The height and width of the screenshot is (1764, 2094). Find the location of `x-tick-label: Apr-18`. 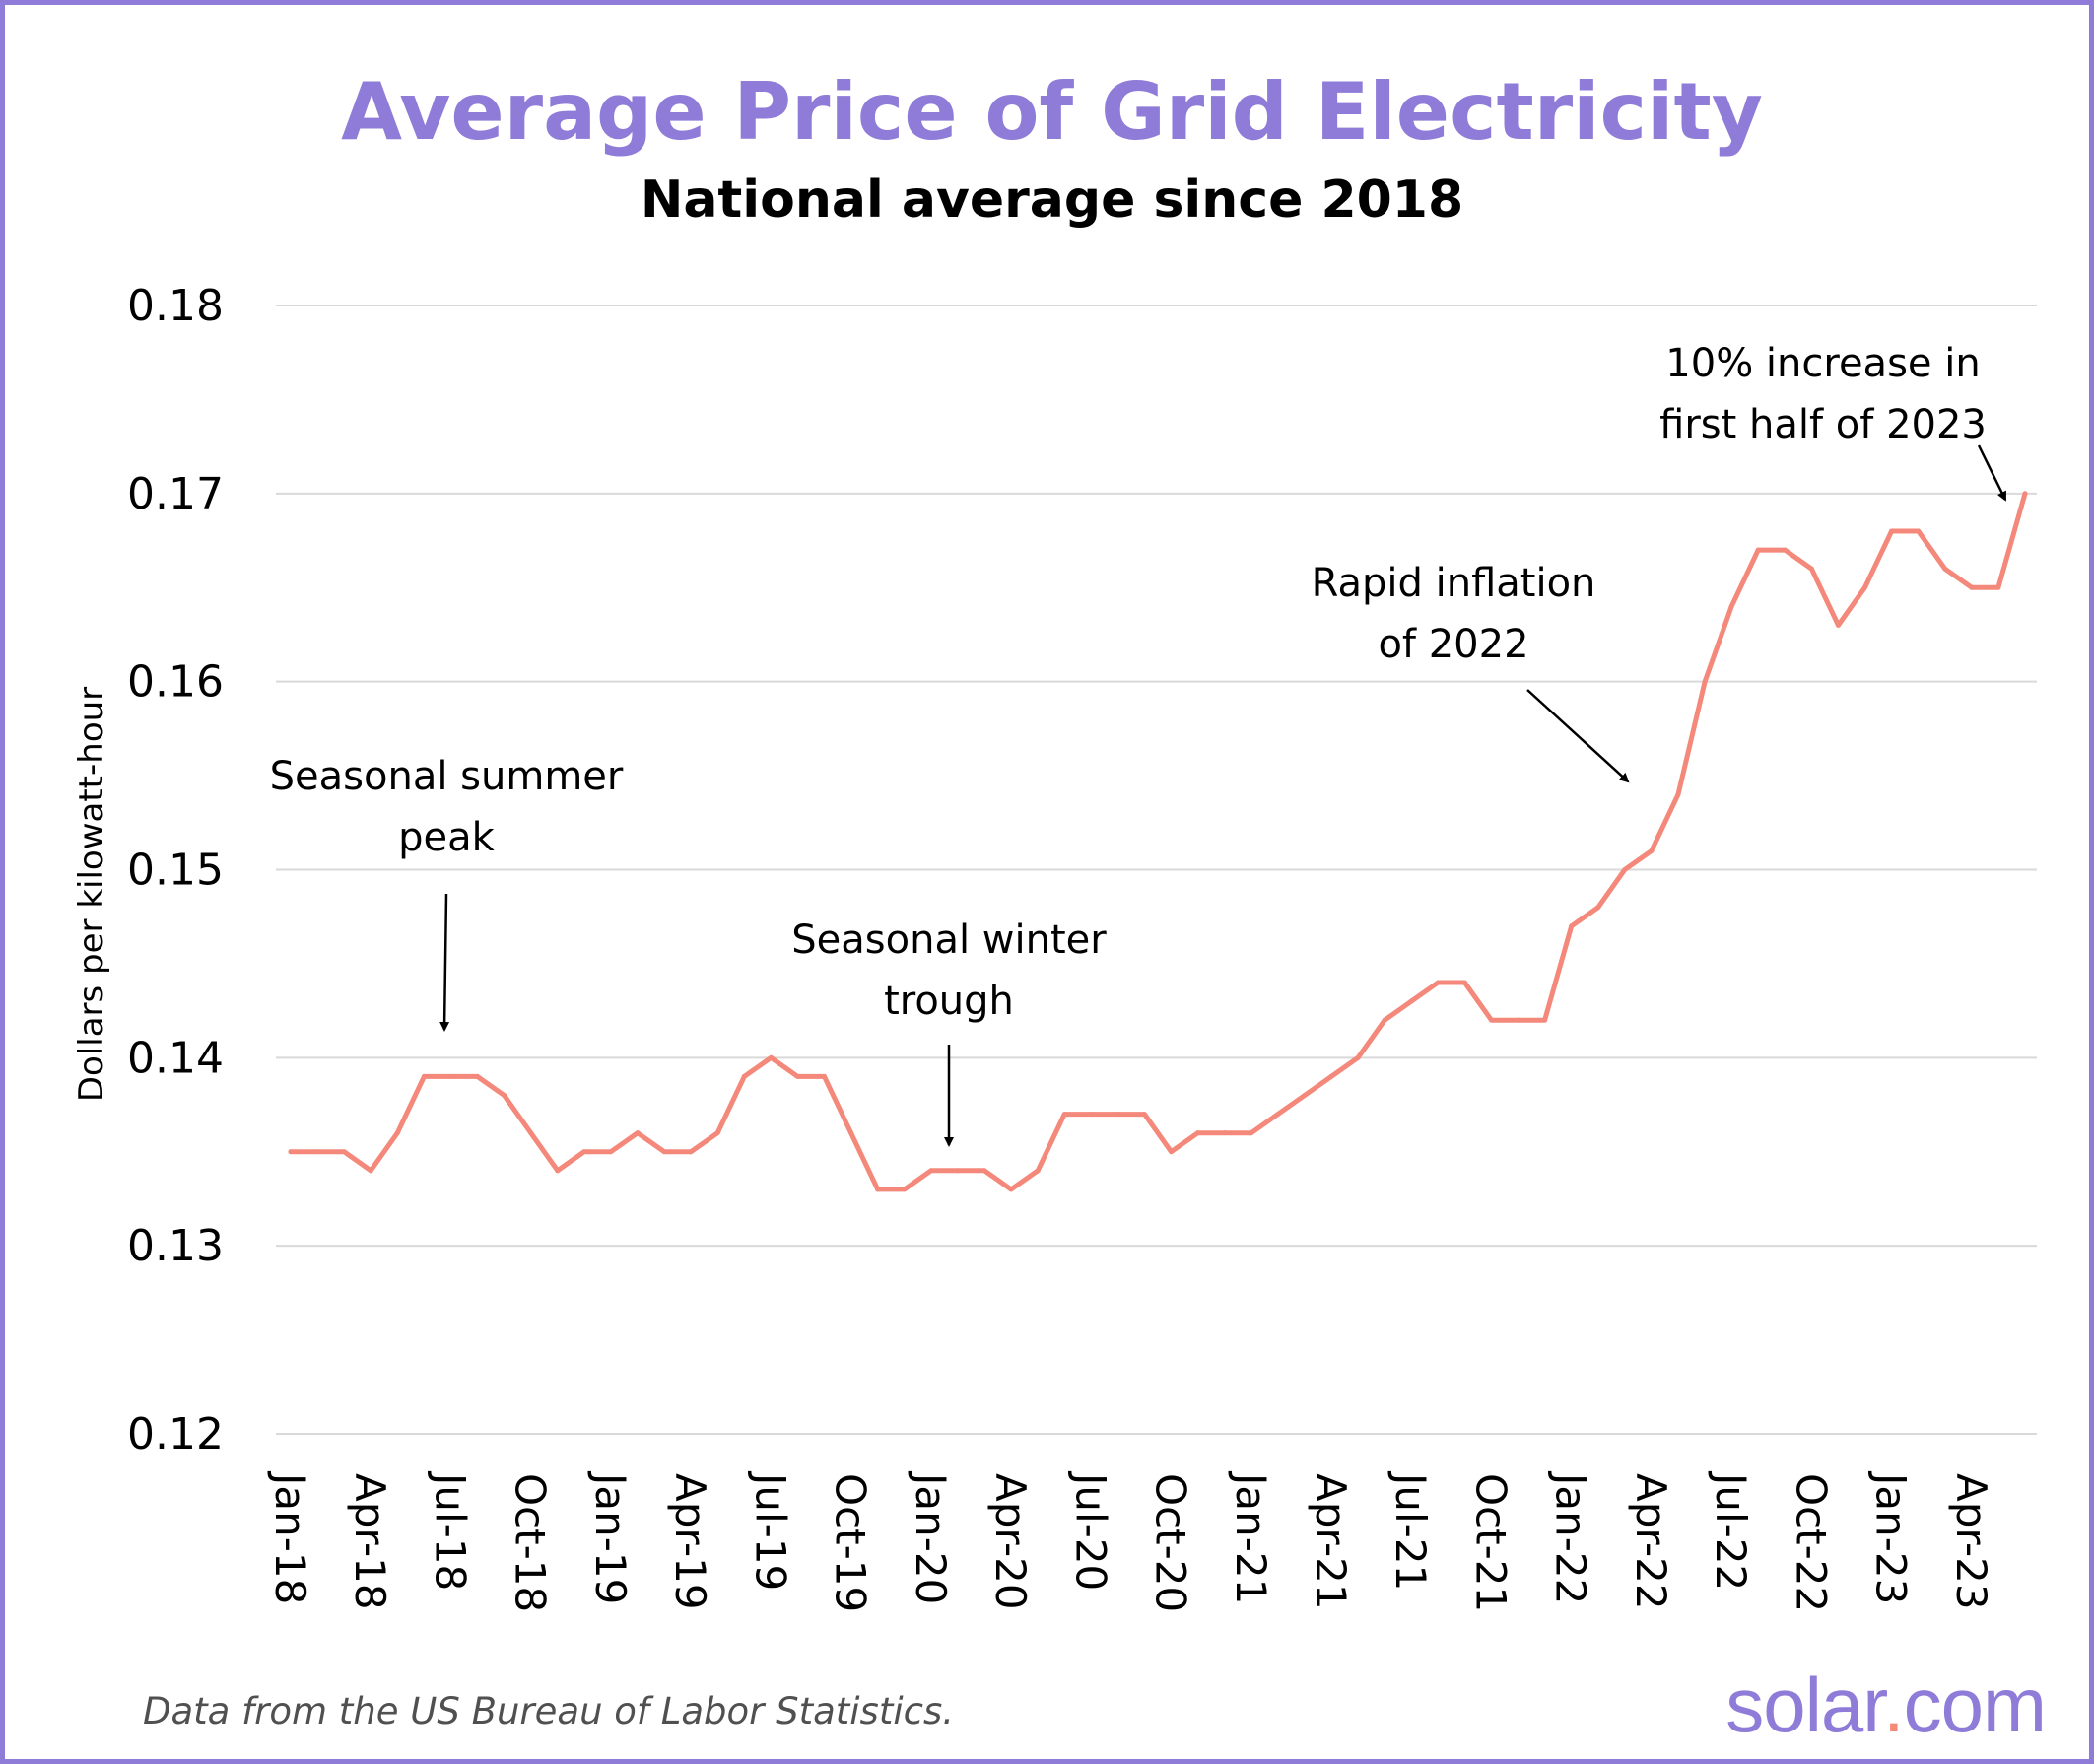

x-tick-label: Apr-18 is located at coordinates (370, 1541).